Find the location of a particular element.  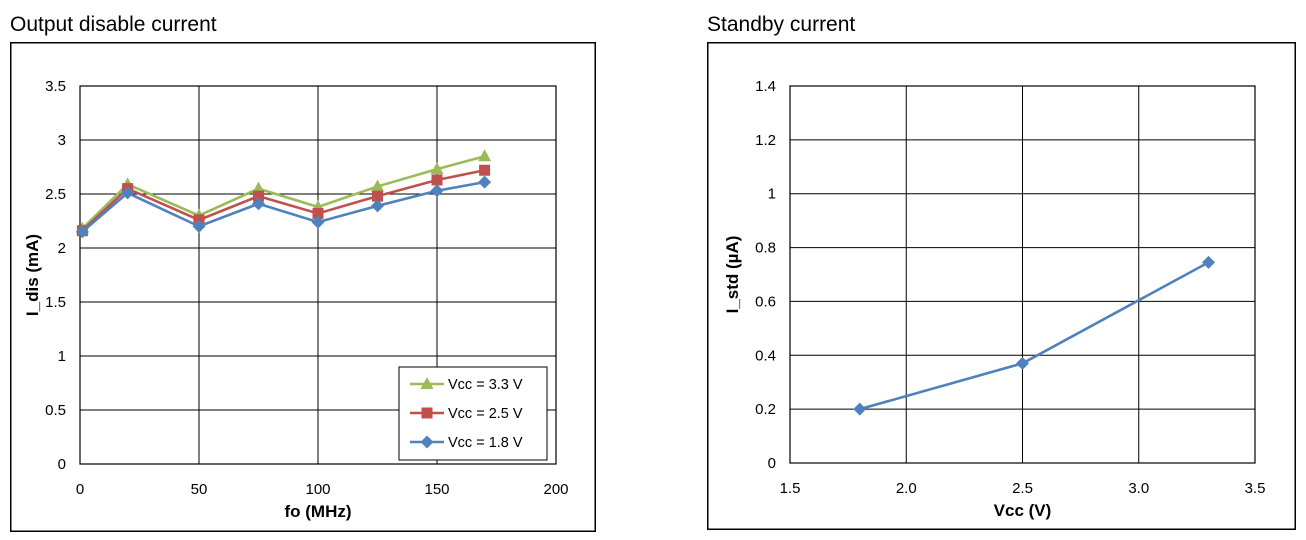

legend-item: Vcc = 1.8 V is located at coordinates (466, 443).